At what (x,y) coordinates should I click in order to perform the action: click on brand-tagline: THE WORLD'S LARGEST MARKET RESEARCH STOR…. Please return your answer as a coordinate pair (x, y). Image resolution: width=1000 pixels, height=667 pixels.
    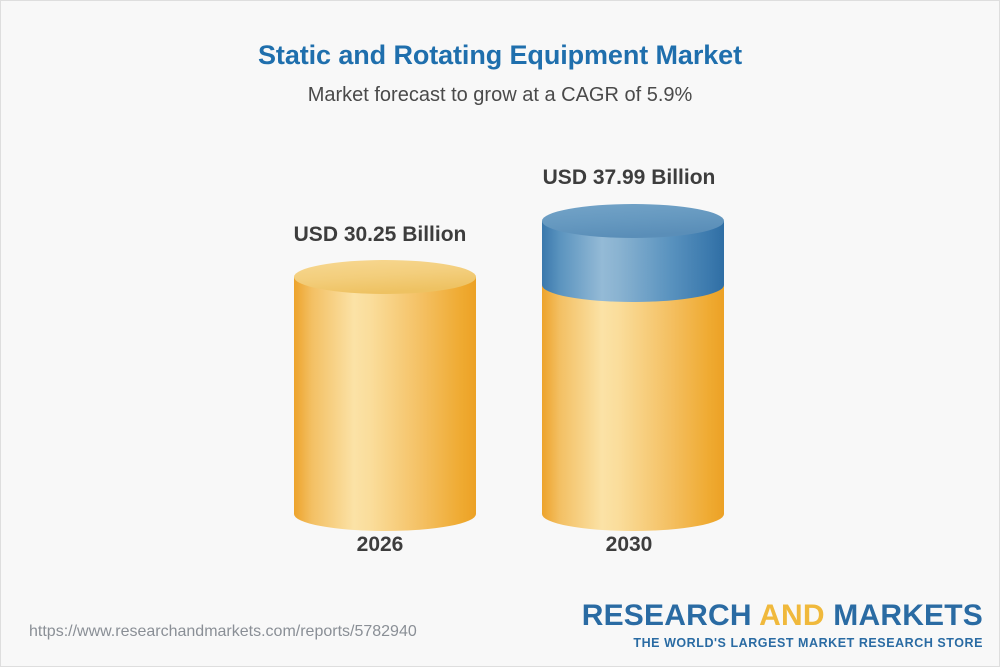
    Looking at the image, I should click on (808, 643).